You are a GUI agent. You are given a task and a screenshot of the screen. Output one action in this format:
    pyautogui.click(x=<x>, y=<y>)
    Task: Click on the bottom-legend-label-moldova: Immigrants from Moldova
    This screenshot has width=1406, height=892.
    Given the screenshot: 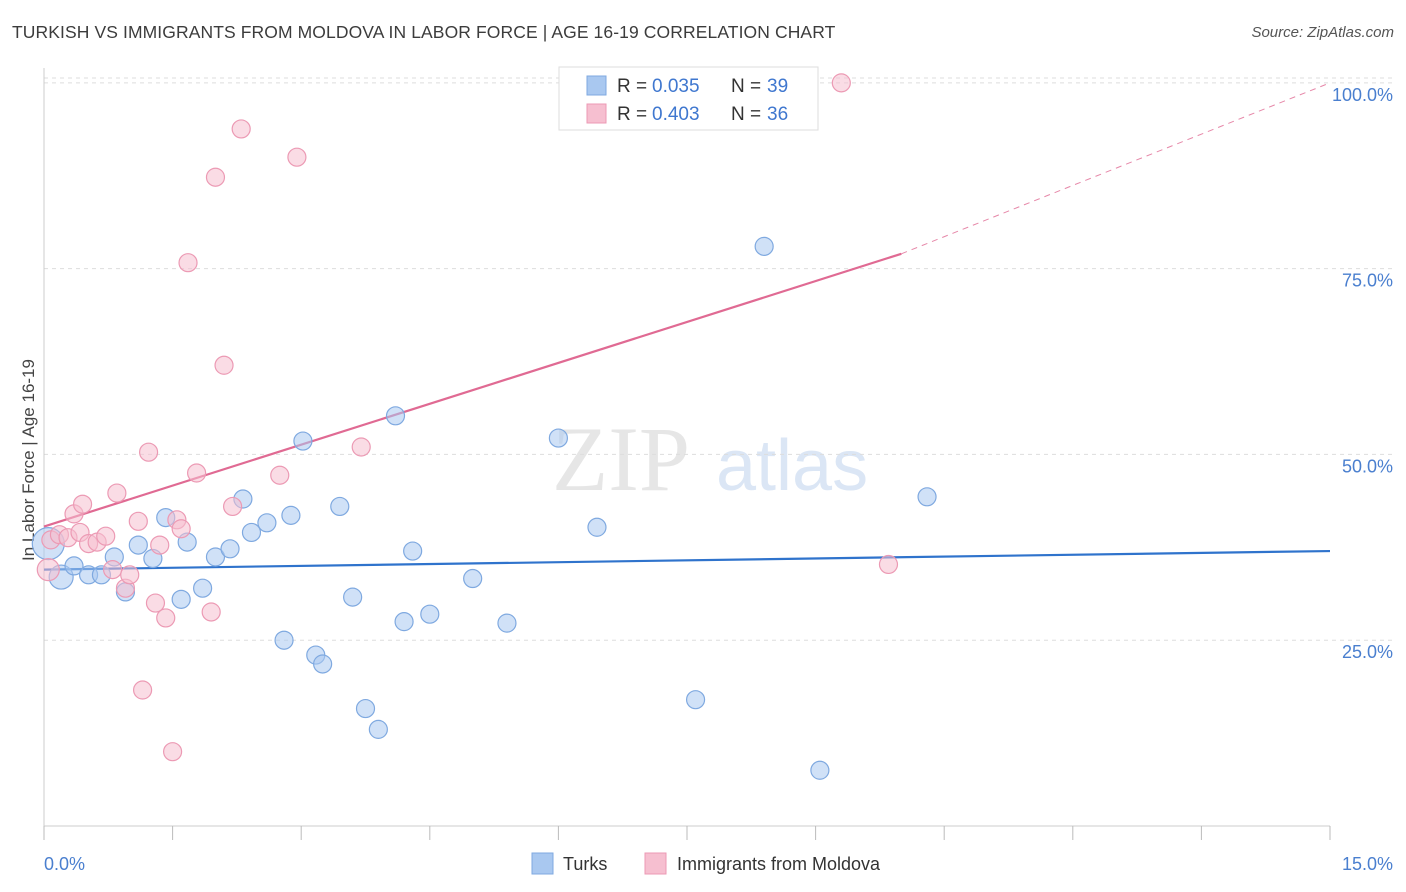 What is the action you would take?
    pyautogui.click(x=779, y=864)
    